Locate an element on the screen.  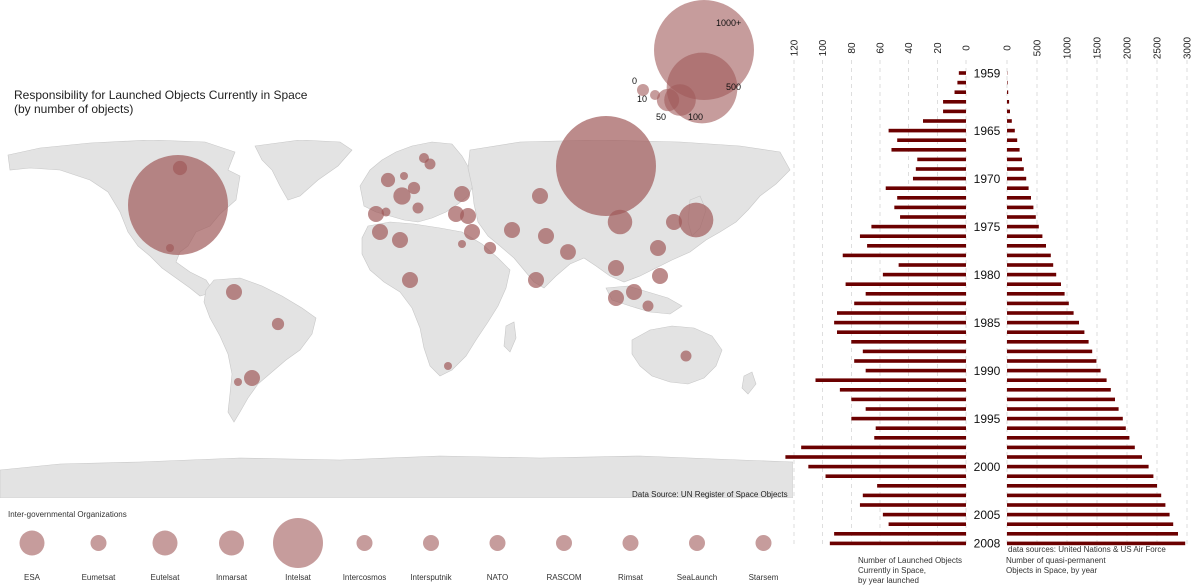
map-size-legend: 010 50 100 500 1000+ is located at coordinates (693, 62).